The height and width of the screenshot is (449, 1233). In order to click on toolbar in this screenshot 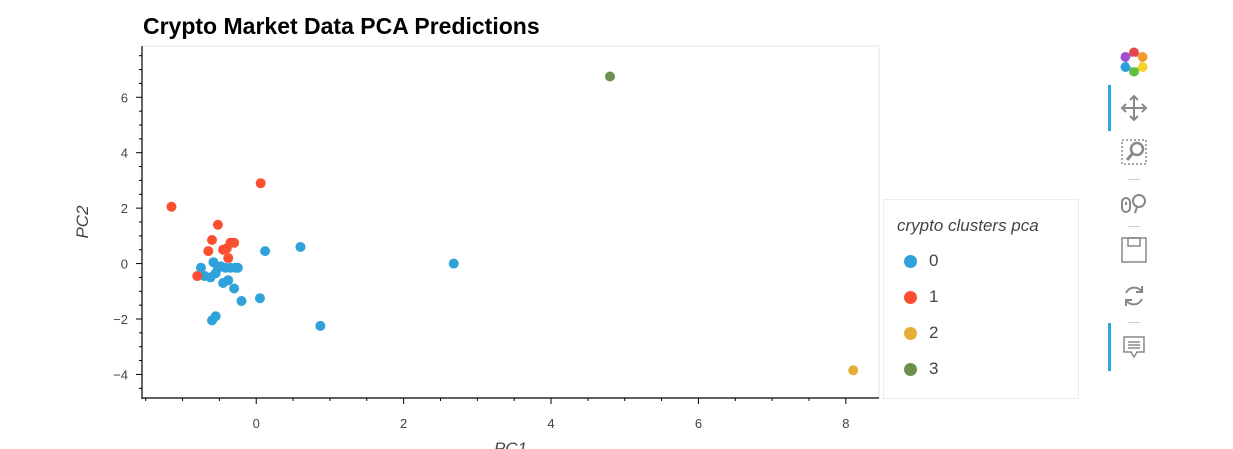, I will do `click(1133, 210)`.